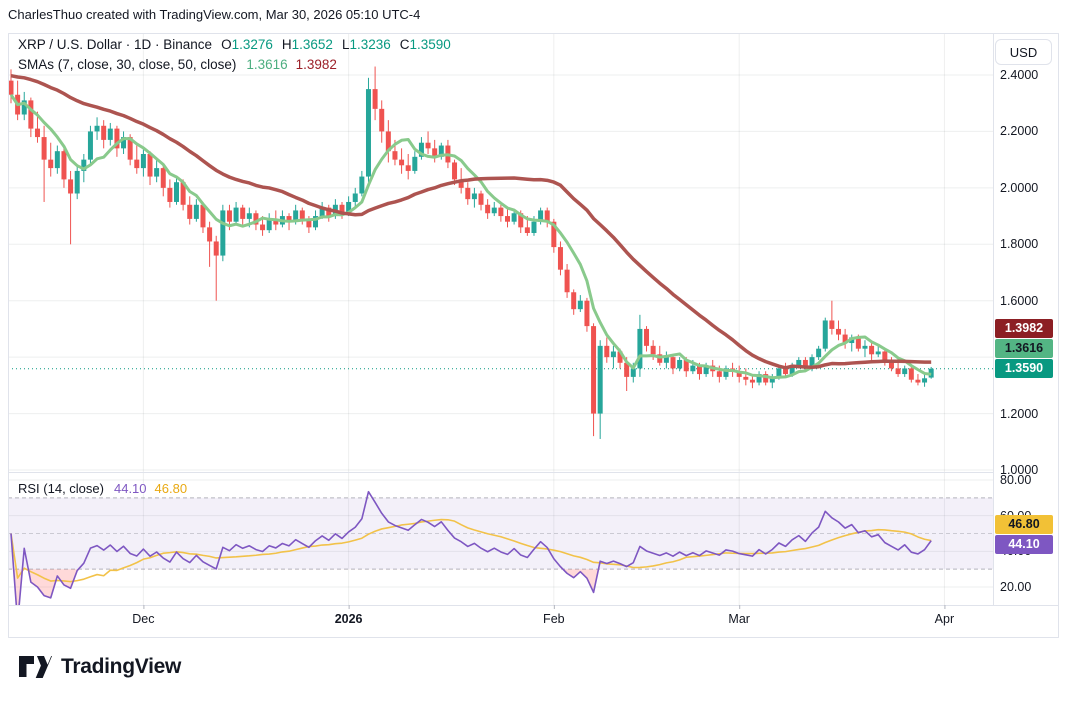 The image size is (1068, 708). What do you see at coordinates (171, 488) in the screenshot?
I see `rsi-ma-value: 46.80` at bounding box center [171, 488].